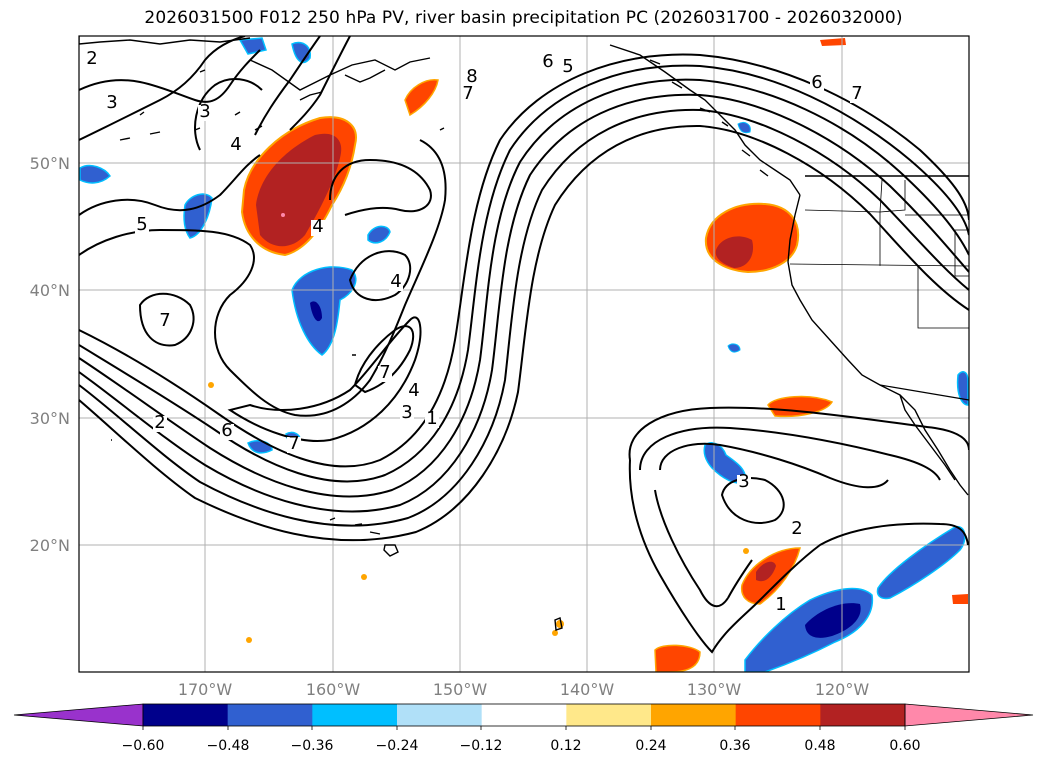 This screenshot has width=1047, height=765. I want to click on longitude-labels: 170°W 160°W 150°W 140°W 130°W 120°W, so click(524, 689).